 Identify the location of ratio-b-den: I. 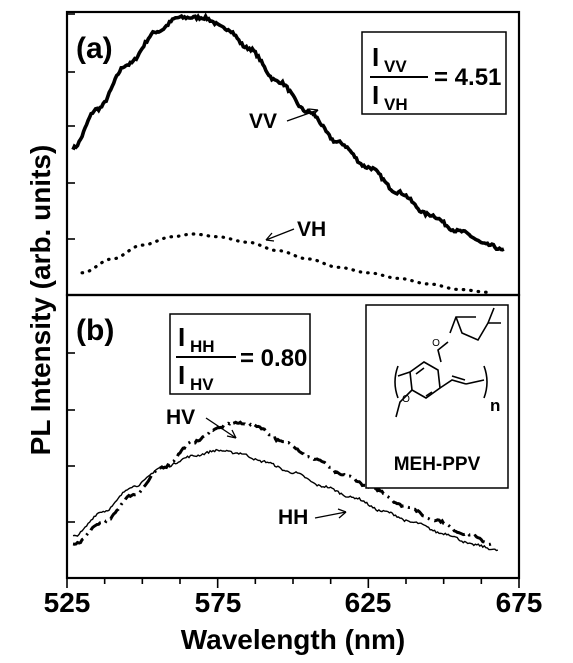
(181, 375).